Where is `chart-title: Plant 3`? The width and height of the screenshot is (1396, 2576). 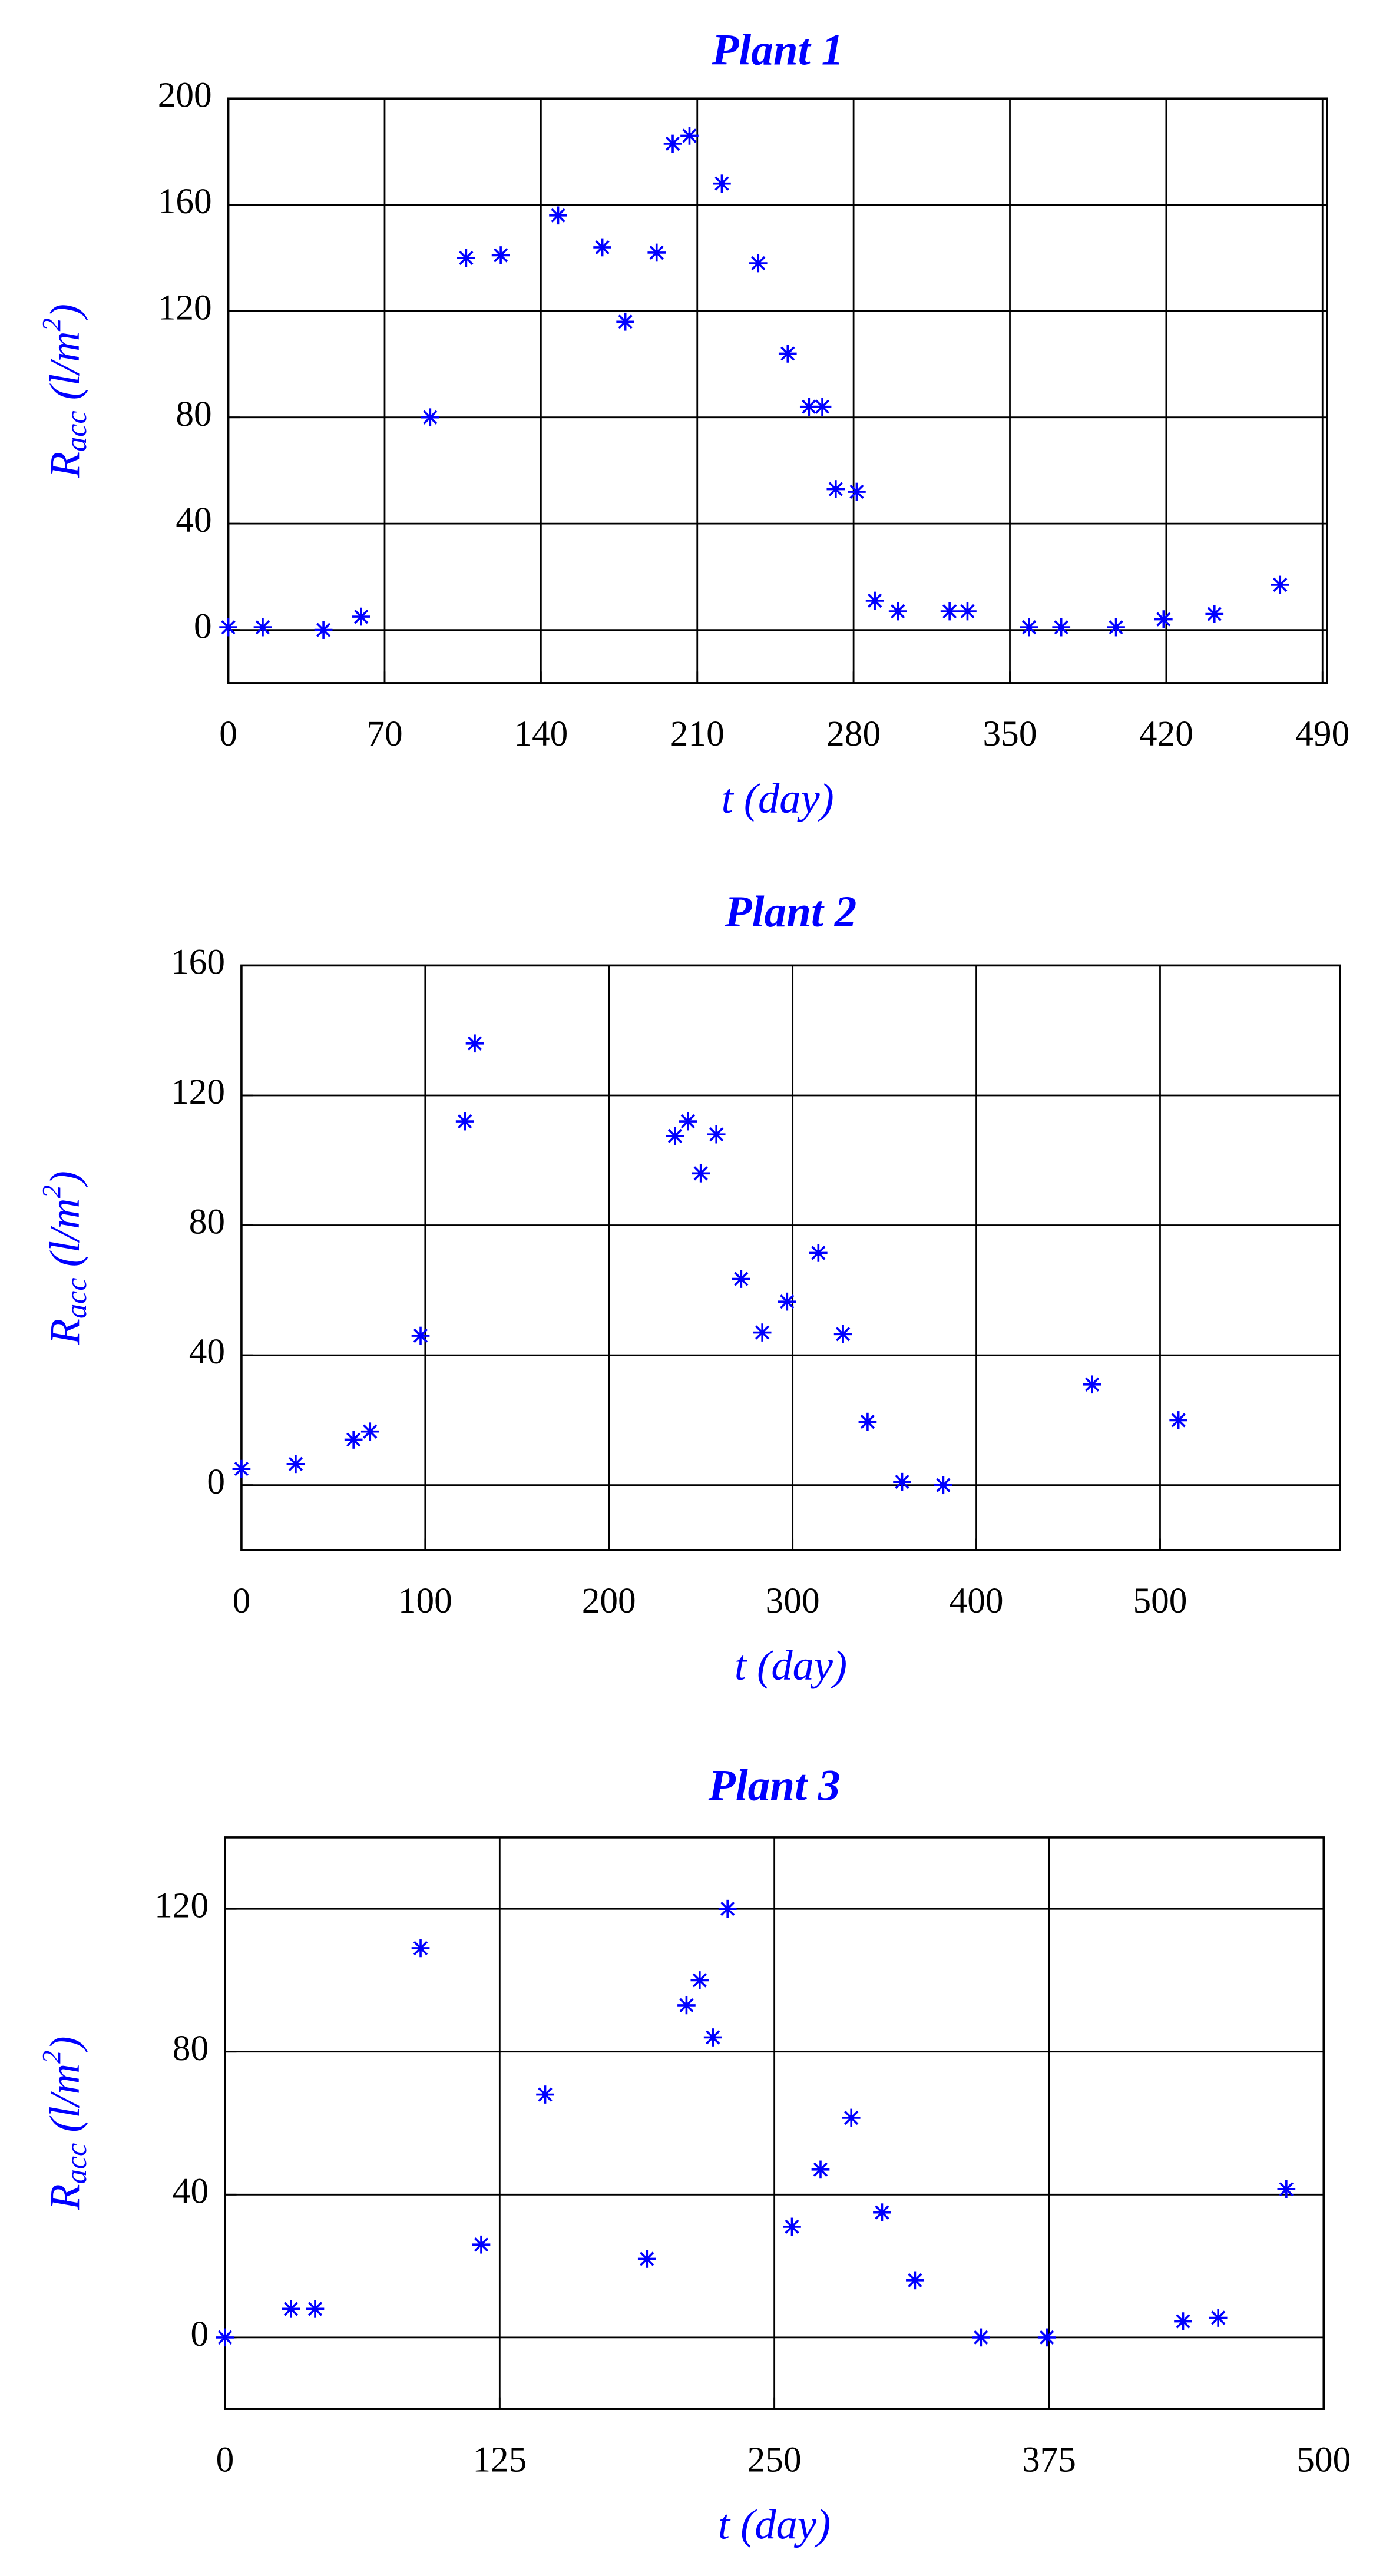 chart-title: Plant 3 is located at coordinates (774, 1785).